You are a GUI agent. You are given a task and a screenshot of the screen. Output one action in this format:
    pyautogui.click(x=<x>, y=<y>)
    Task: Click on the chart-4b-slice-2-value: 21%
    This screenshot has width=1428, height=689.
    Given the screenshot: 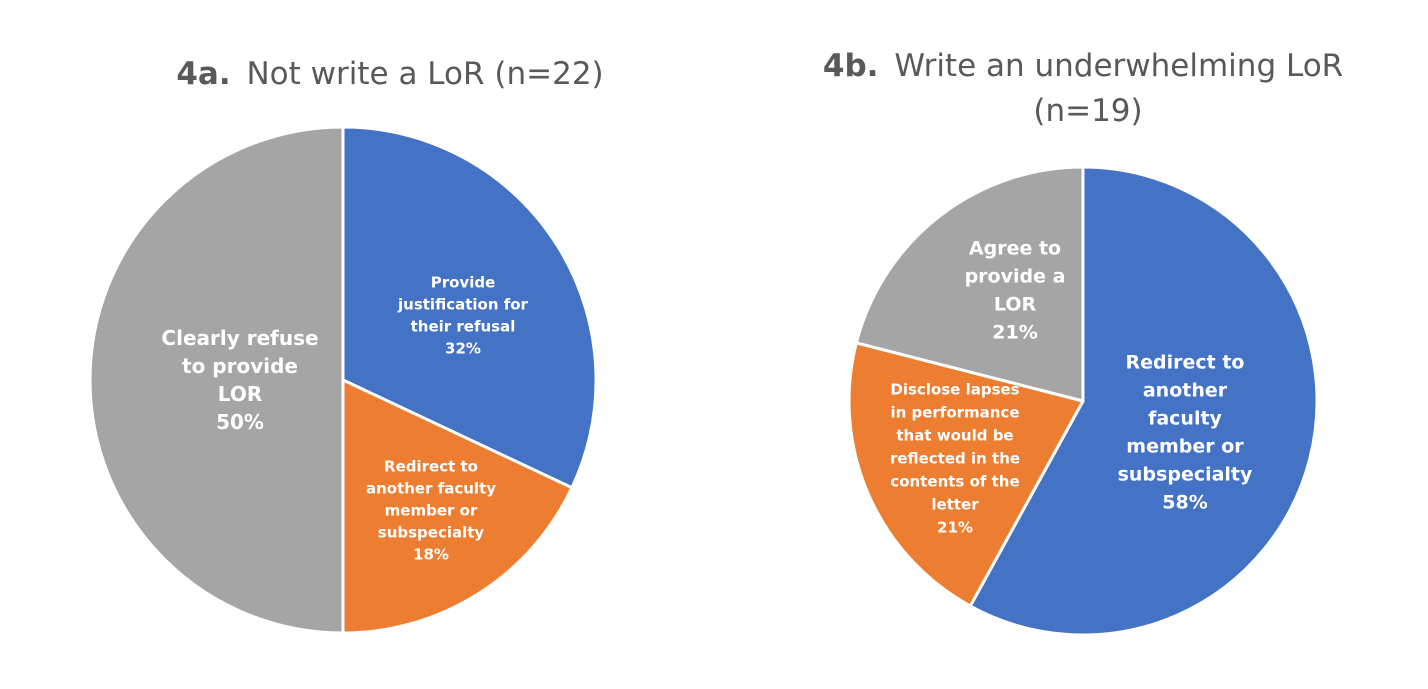 What is the action you would take?
    pyautogui.click(x=1014, y=333)
    